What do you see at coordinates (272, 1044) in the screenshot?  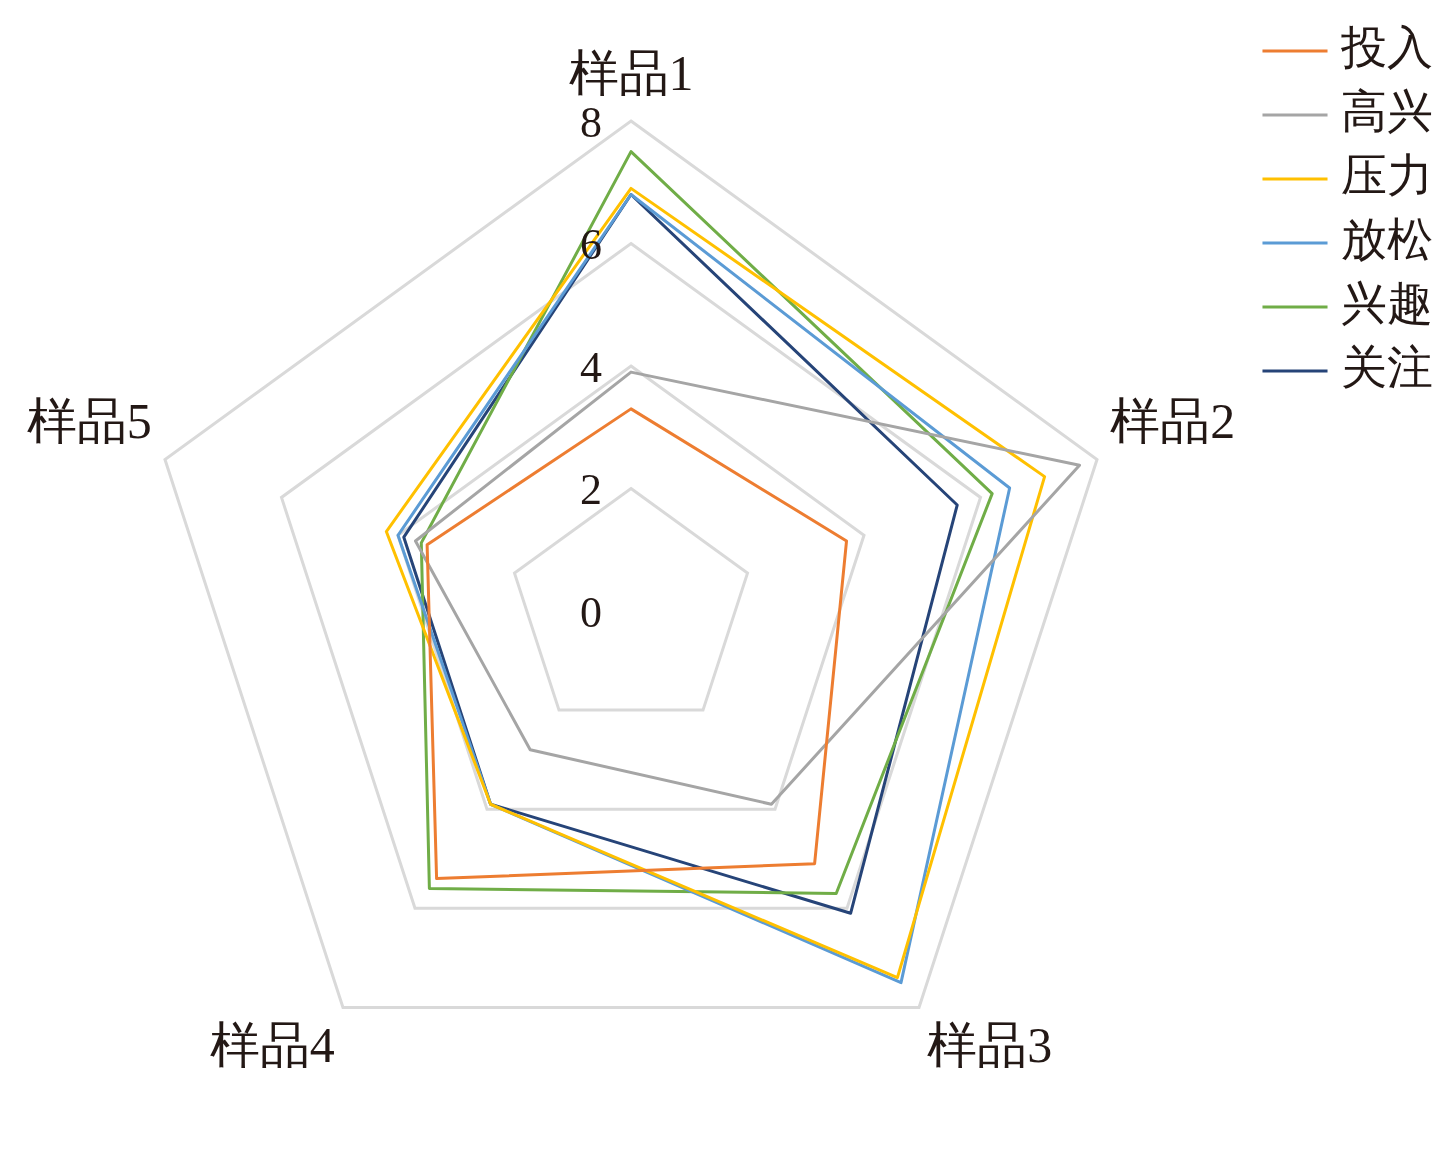 I see `spoke-label: 样品4` at bounding box center [272, 1044].